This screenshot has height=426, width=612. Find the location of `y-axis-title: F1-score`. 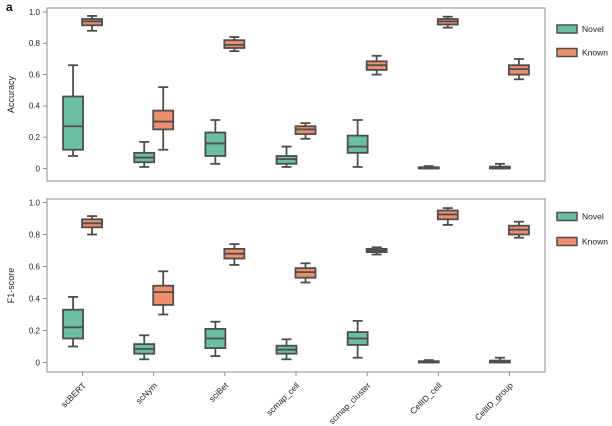

y-axis-title: F1-score is located at coordinates (11, 286).